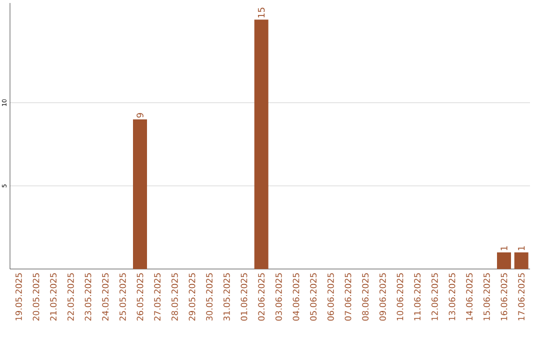  What do you see at coordinates (278, 297) in the screenshot?
I see `x-tick-label: 03.06.2025` at bounding box center [278, 297].